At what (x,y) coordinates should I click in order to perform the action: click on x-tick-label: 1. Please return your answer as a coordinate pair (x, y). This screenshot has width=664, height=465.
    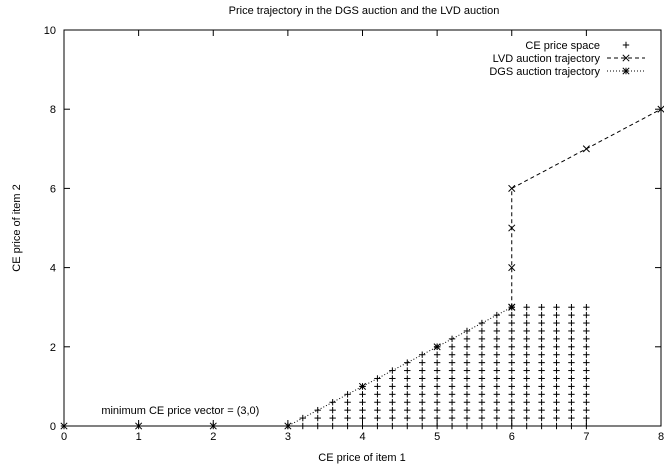
    Looking at the image, I should click on (139, 437).